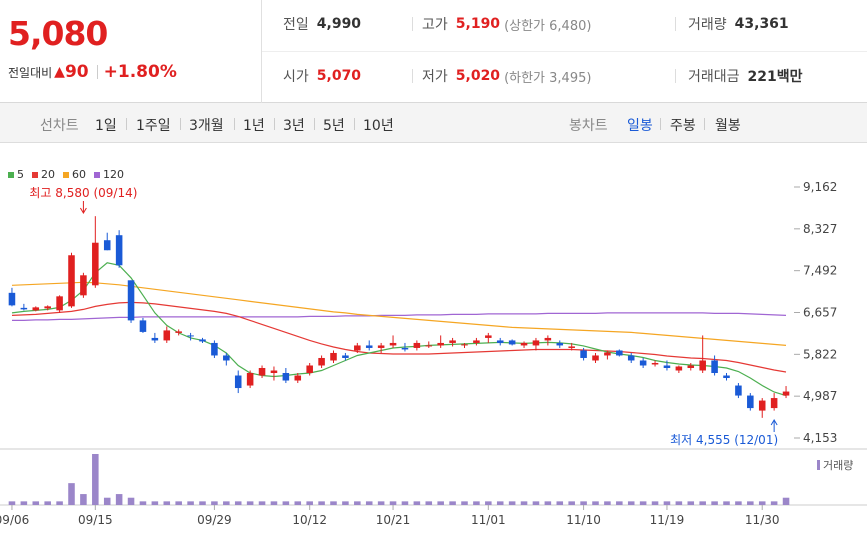  What do you see at coordinates (399, 337) in the screenshot?
I see `ma20-line` at bounding box center [399, 337].